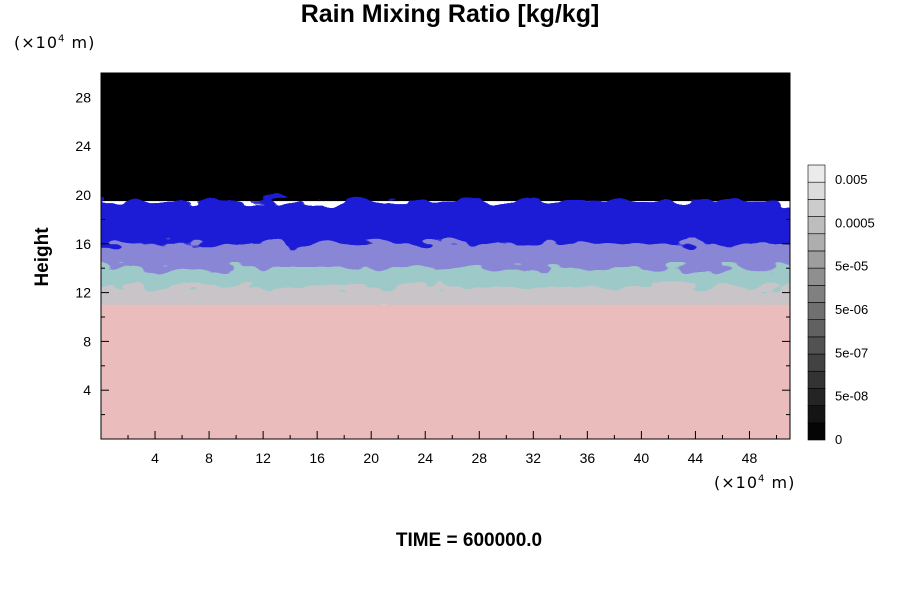 This screenshot has width=900, height=600. Describe the element at coordinates (534, 458) in the screenshot. I see `x-tick-label: 32` at that location.